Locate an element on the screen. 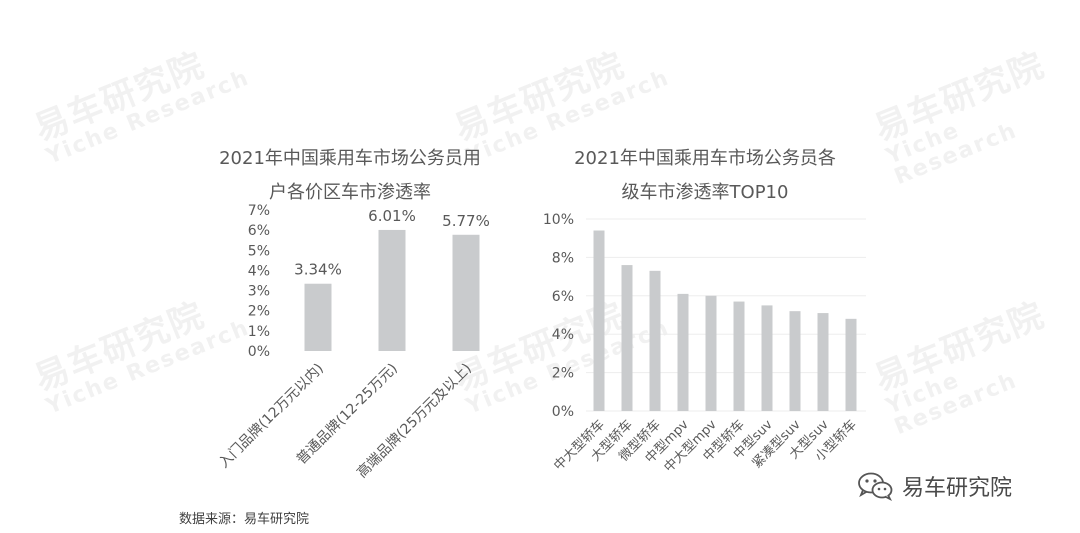  wechat-icon is located at coordinates (875, 487).